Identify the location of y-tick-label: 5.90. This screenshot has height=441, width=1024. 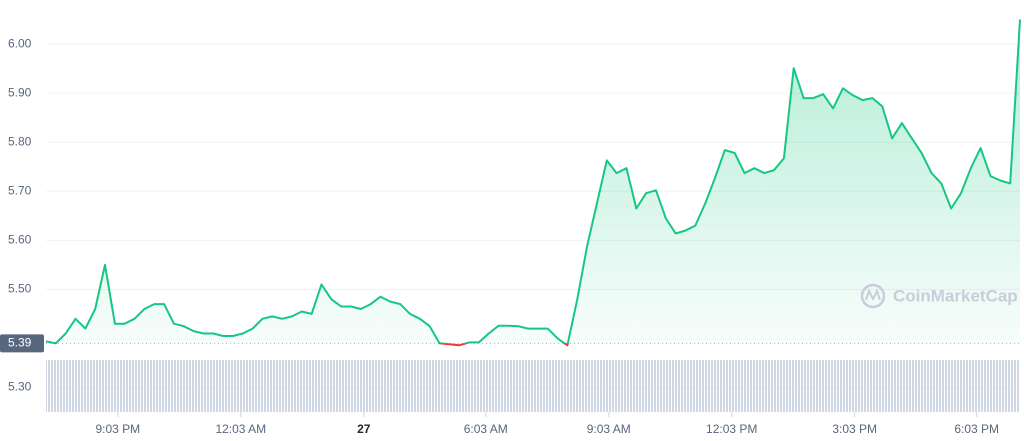
(20, 92).